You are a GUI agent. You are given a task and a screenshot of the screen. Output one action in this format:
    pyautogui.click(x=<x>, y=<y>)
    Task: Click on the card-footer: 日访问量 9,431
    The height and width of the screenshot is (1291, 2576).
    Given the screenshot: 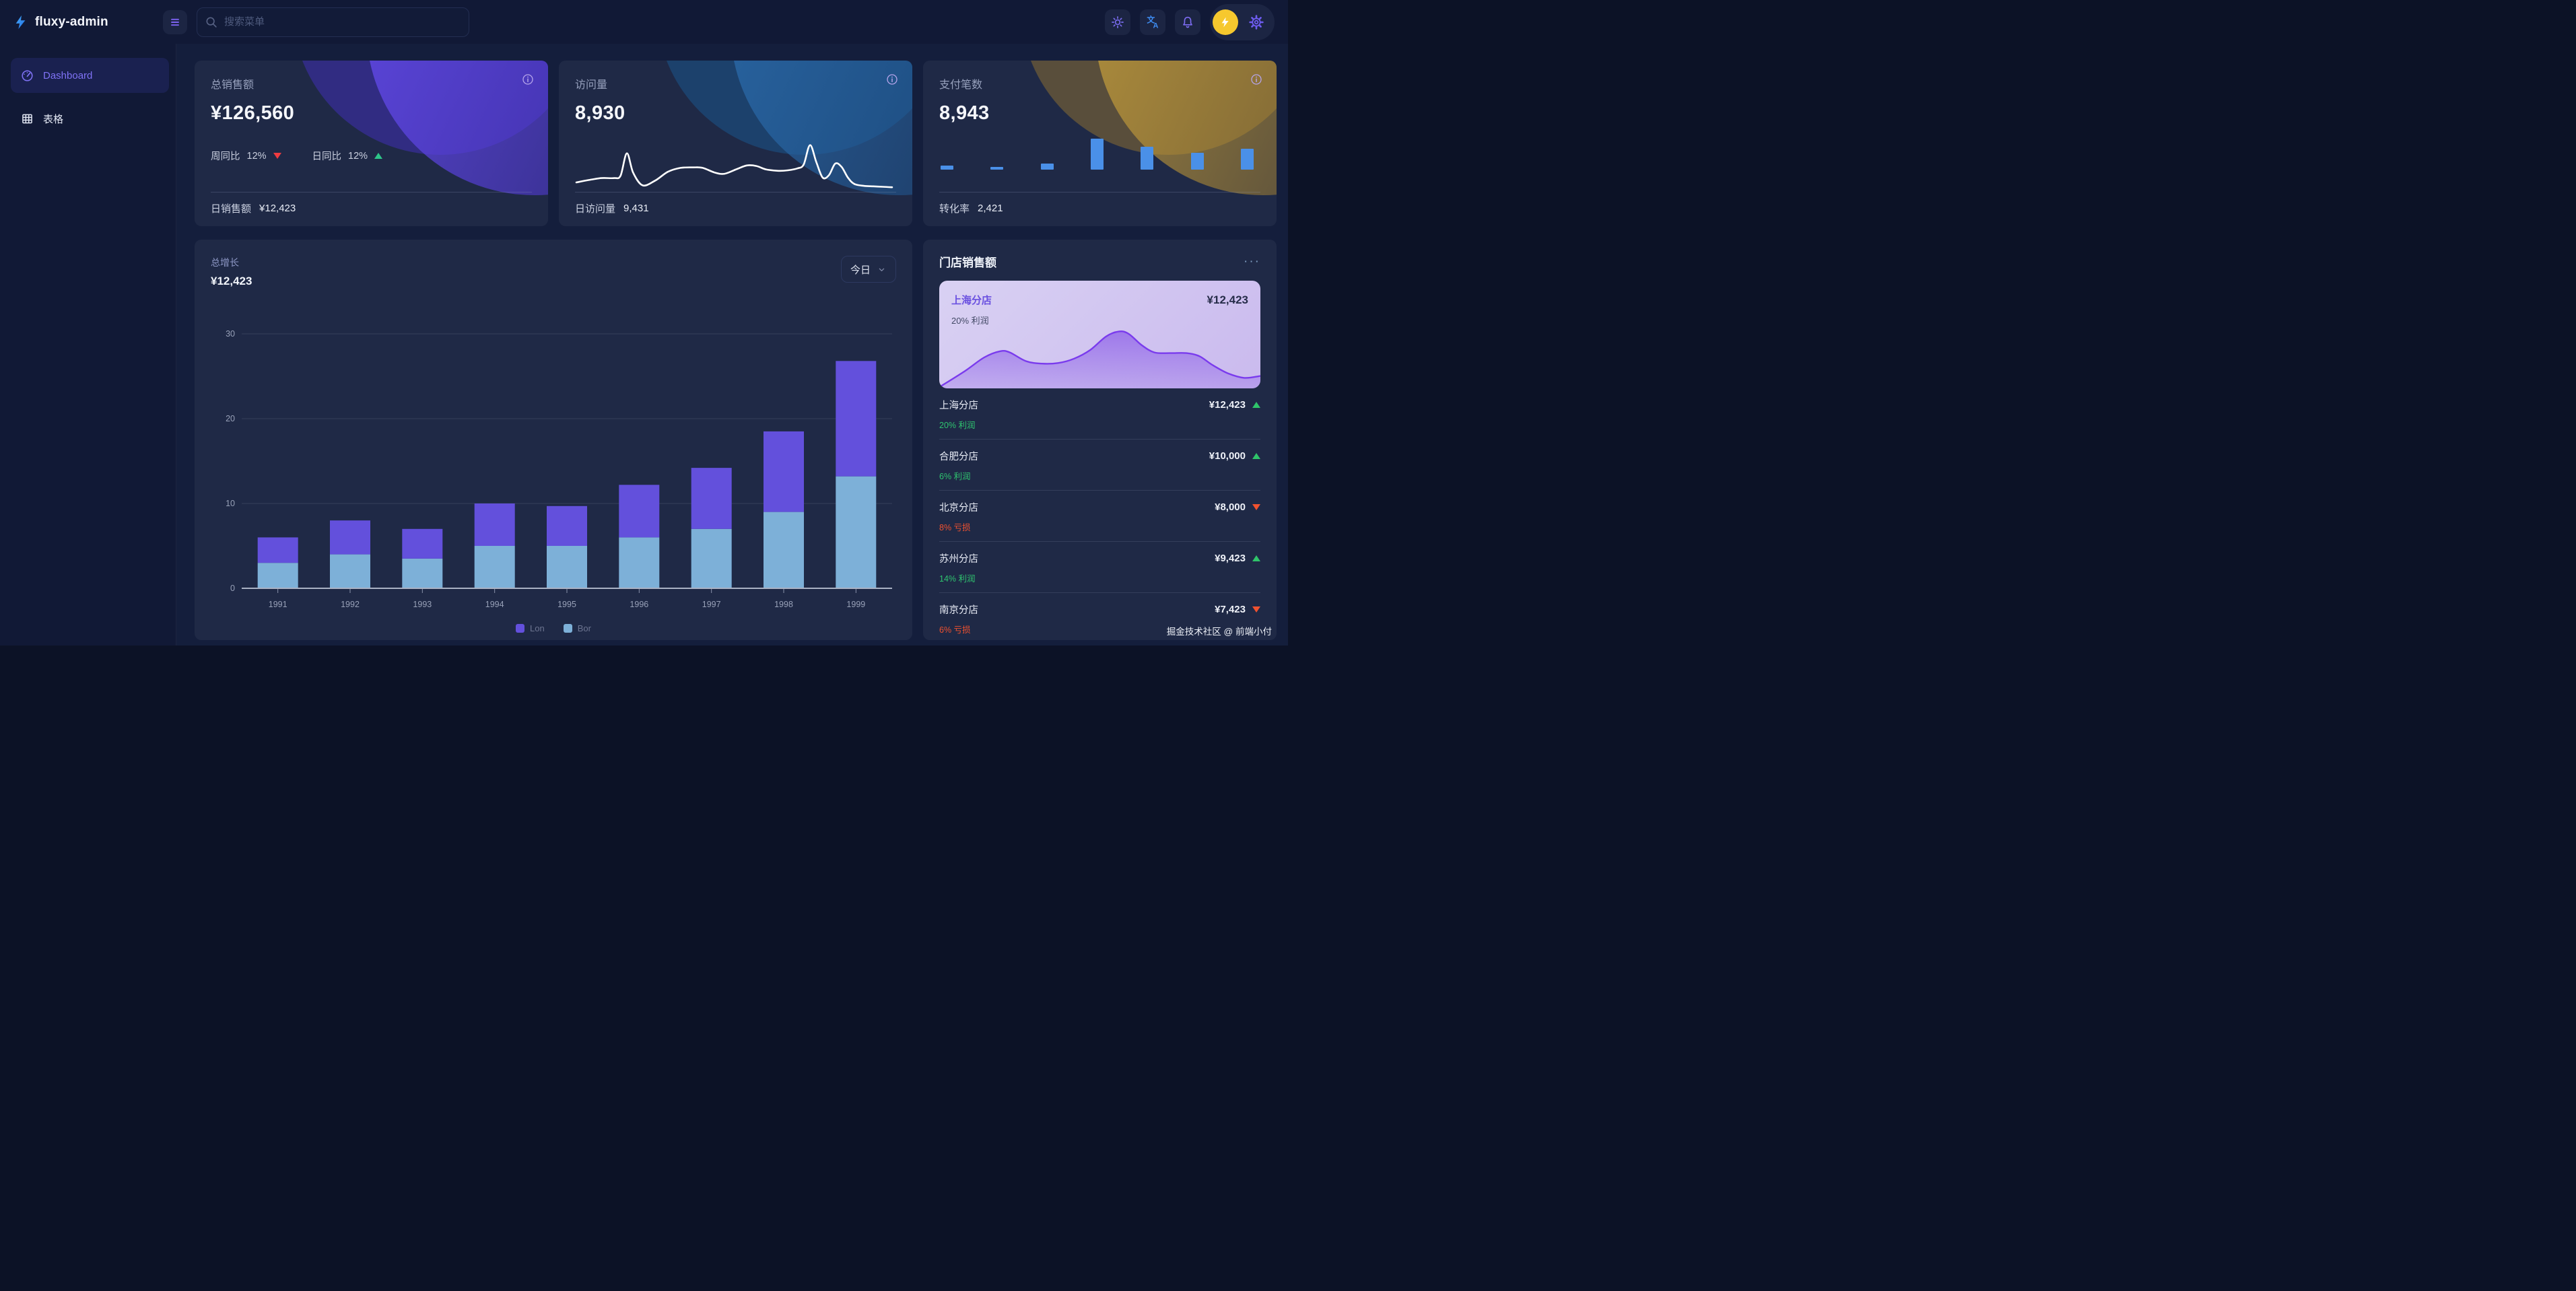 What is the action you would take?
    pyautogui.click(x=735, y=203)
    